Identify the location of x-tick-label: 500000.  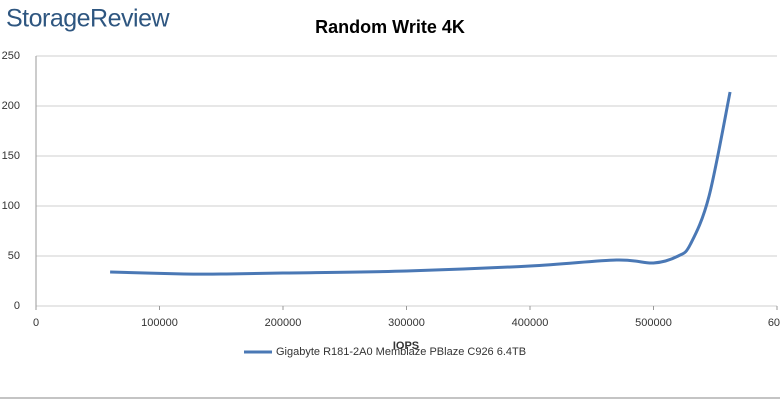
(653, 323).